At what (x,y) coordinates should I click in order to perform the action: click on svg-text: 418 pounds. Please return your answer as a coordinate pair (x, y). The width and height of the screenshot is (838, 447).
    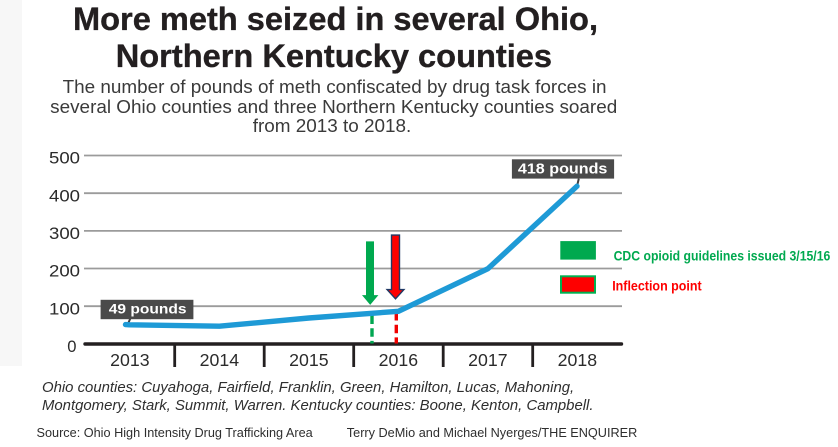
    Looking at the image, I should click on (563, 170).